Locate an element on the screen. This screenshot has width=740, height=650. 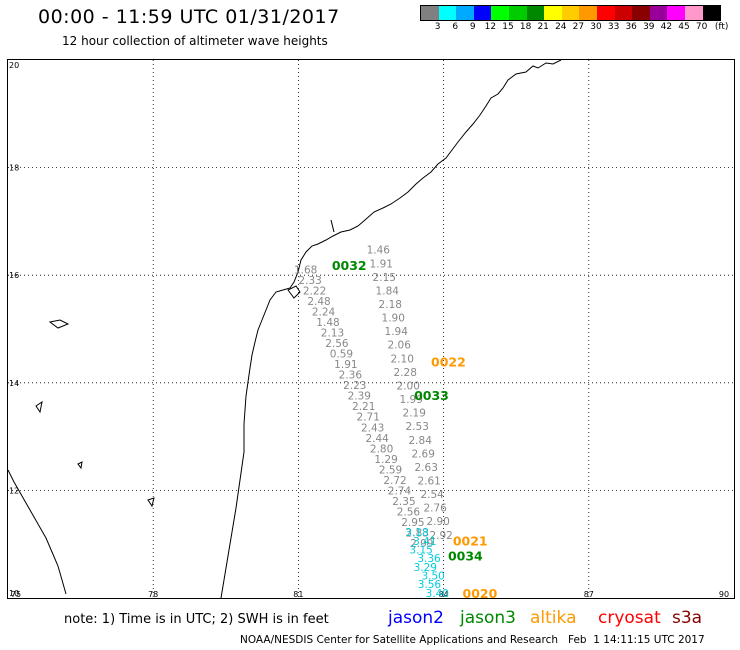
lat-tick-label: 10 is located at coordinates (14, 593).